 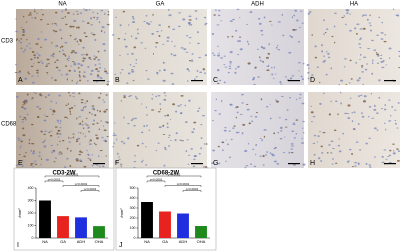 I want to click on scale-bar, so click(x=390, y=81).